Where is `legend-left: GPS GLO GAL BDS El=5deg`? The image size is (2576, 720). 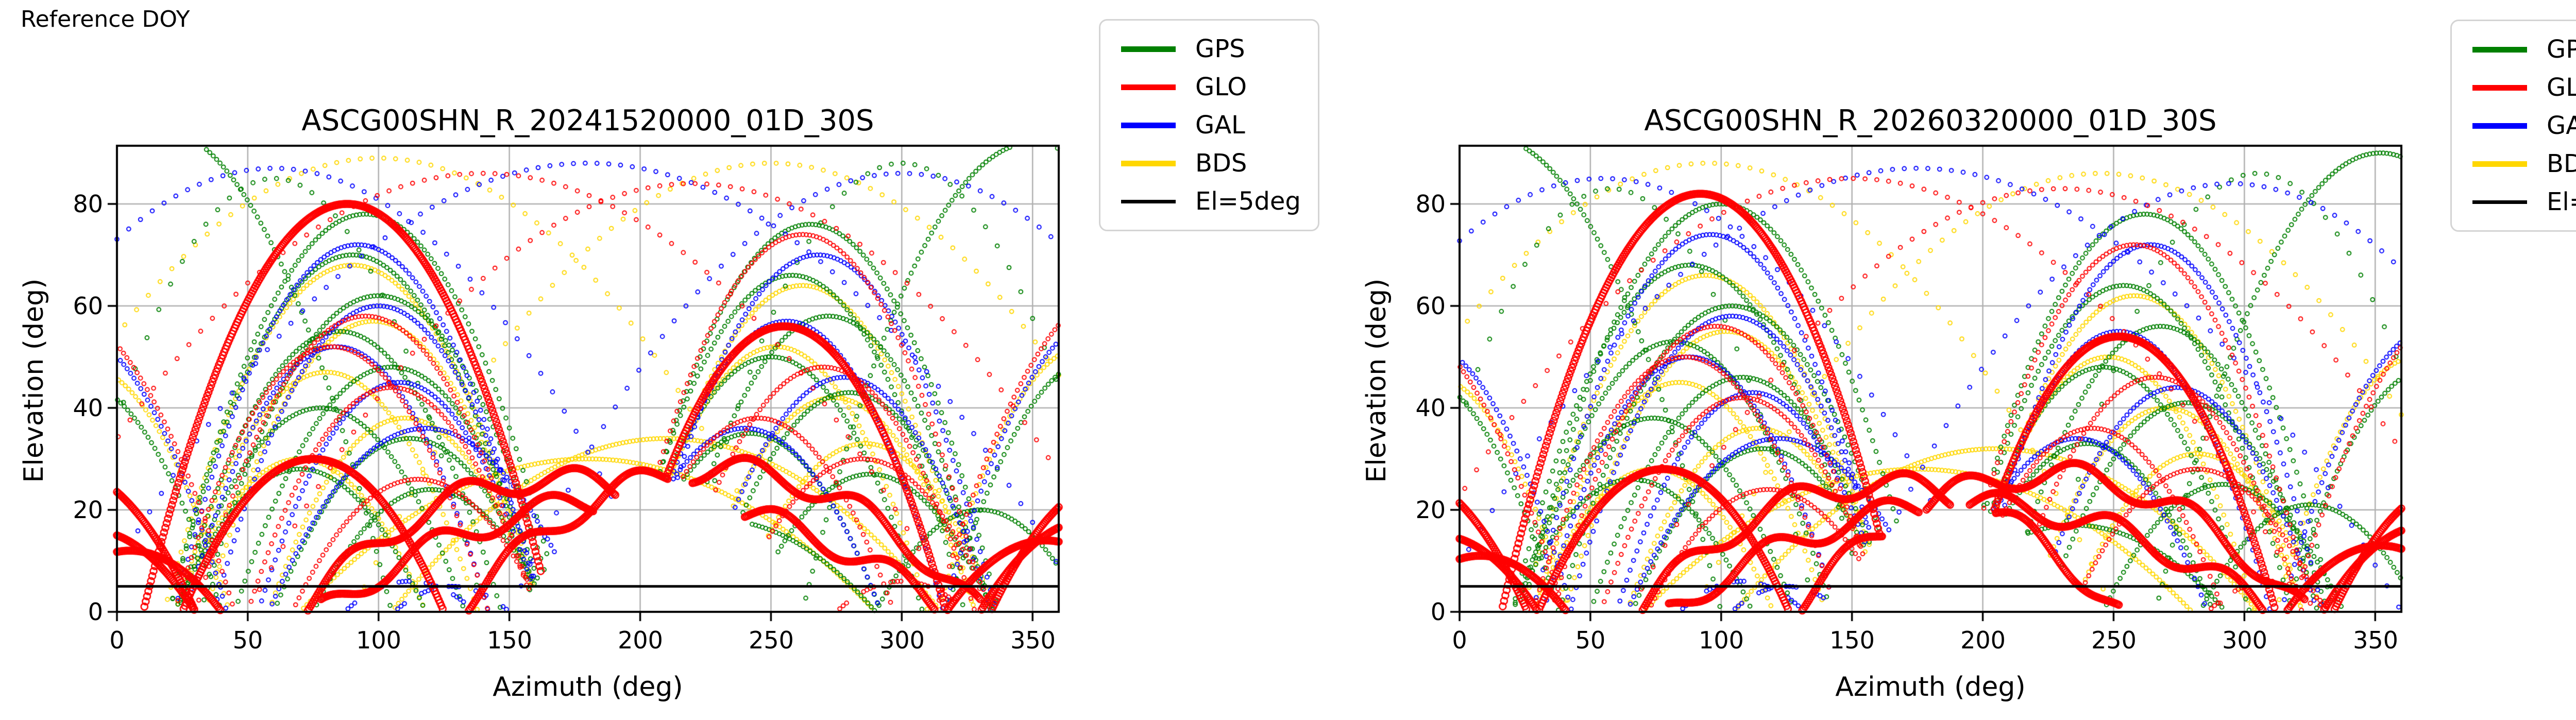 legend-left: GPS GLO GAL BDS El=5deg is located at coordinates (1209, 125).